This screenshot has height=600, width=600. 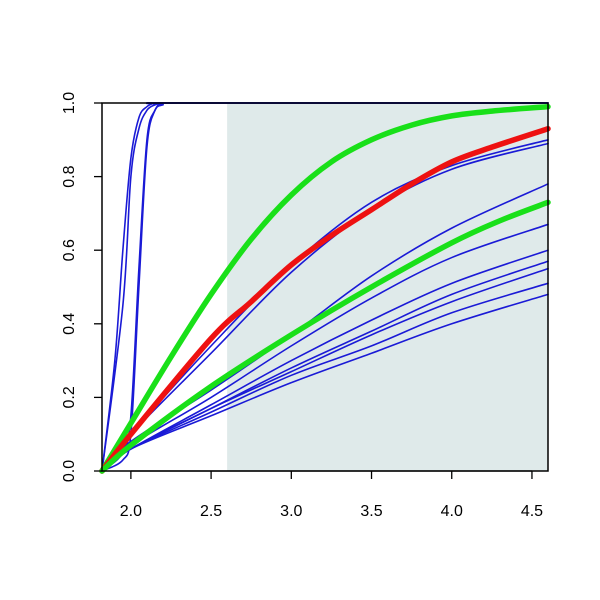 What do you see at coordinates (69, 176) in the screenshot?
I see `y-tick-label: 0.8` at bounding box center [69, 176].